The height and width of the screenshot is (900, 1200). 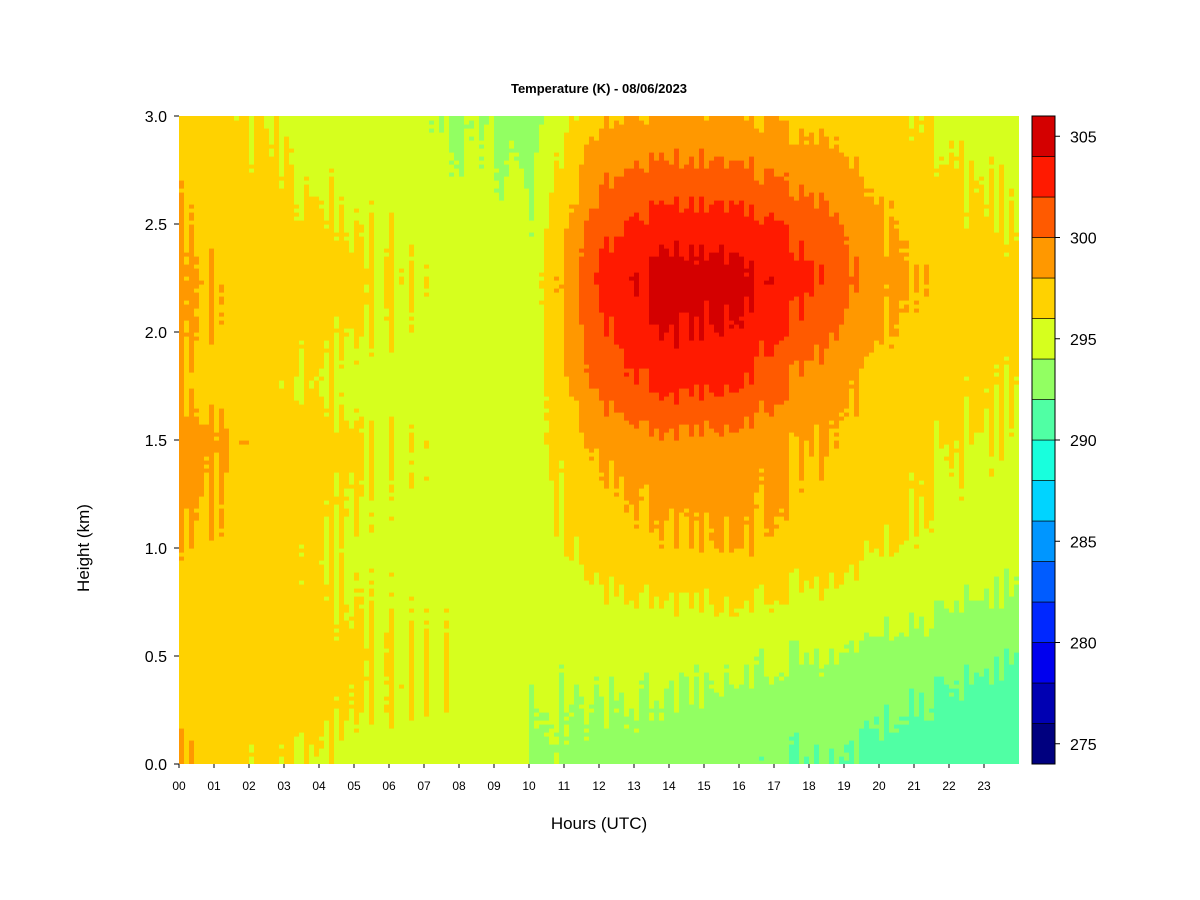 I want to click on x-tick-label: 08, so click(x=459, y=786).